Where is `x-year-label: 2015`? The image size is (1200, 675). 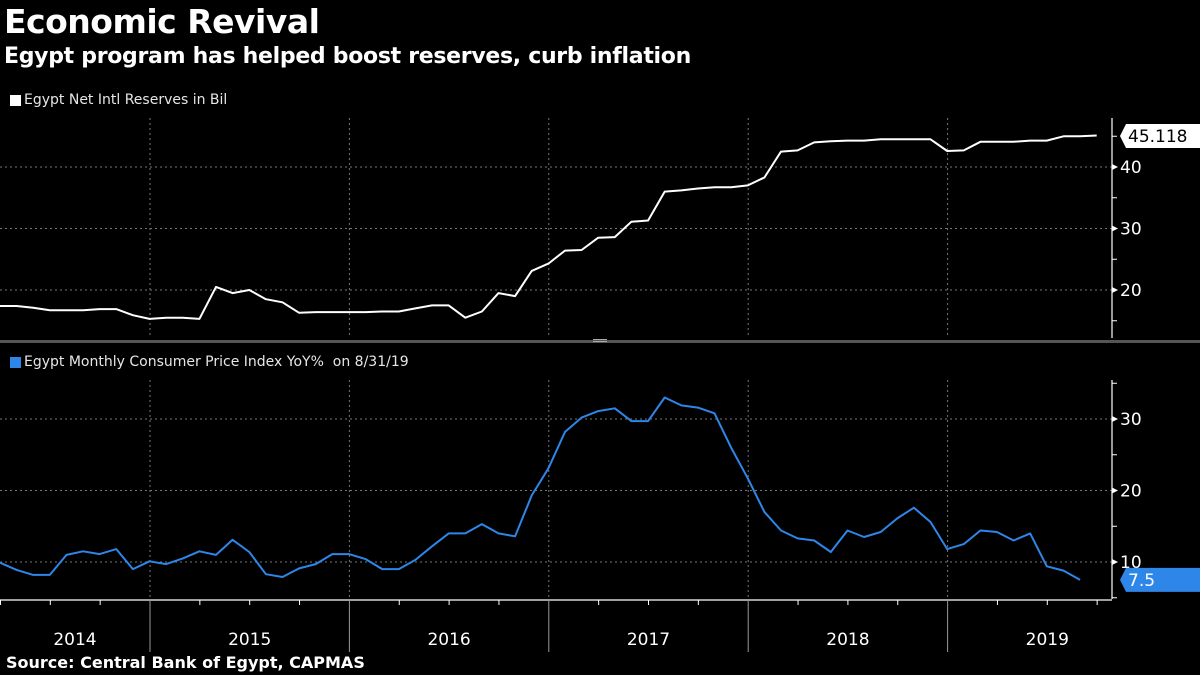
x-year-label: 2015 is located at coordinates (249, 640).